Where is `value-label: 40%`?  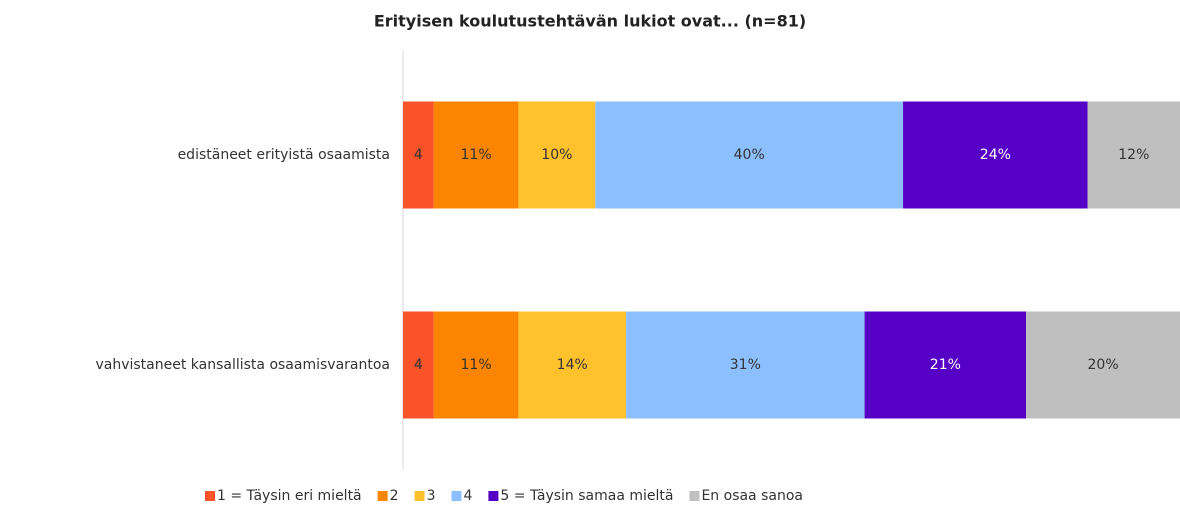
value-label: 40% is located at coordinates (749, 155).